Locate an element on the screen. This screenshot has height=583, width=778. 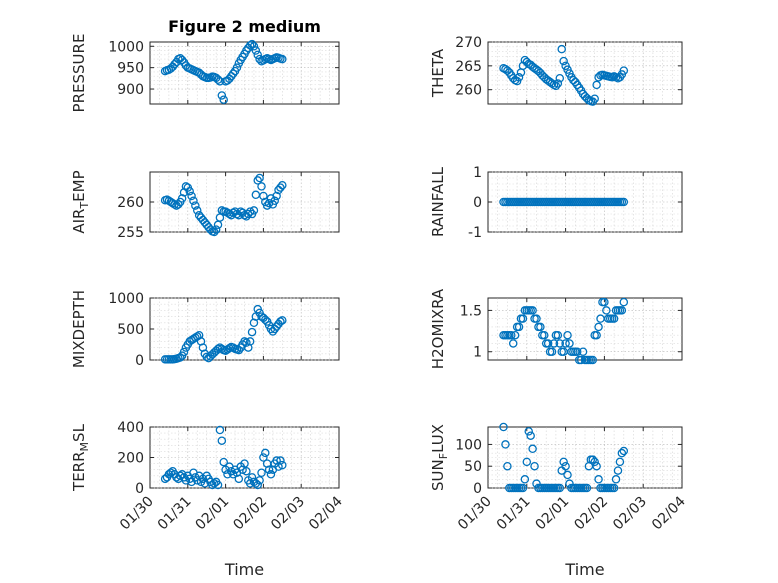
subplot-5: 0 500 1000 MIXDEPTH is located at coordinates (205, 329).